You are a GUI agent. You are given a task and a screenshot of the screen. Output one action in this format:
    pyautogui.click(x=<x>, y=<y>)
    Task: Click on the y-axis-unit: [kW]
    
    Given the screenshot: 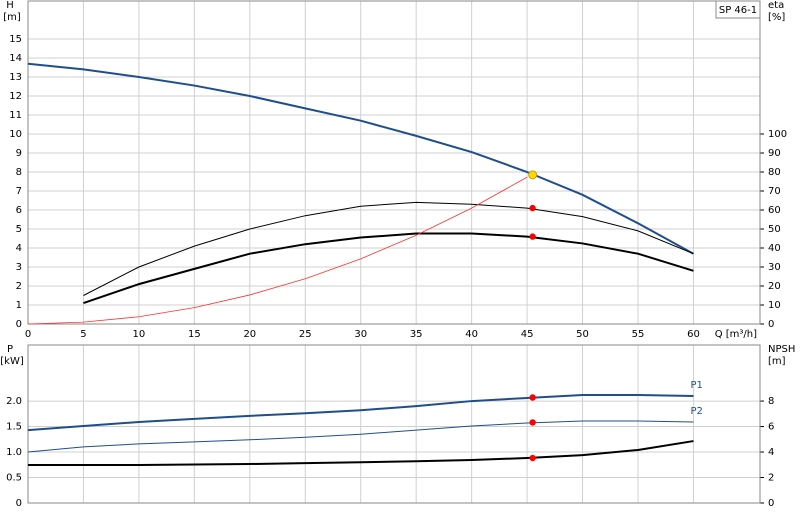 What is the action you would take?
    pyautogui.click(x=12, y=361)
    